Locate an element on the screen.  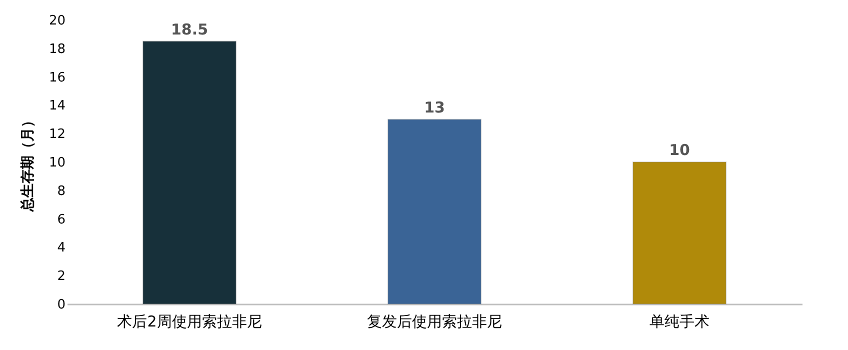
y-tick-label: 8 is located at coordinates (61, 191).